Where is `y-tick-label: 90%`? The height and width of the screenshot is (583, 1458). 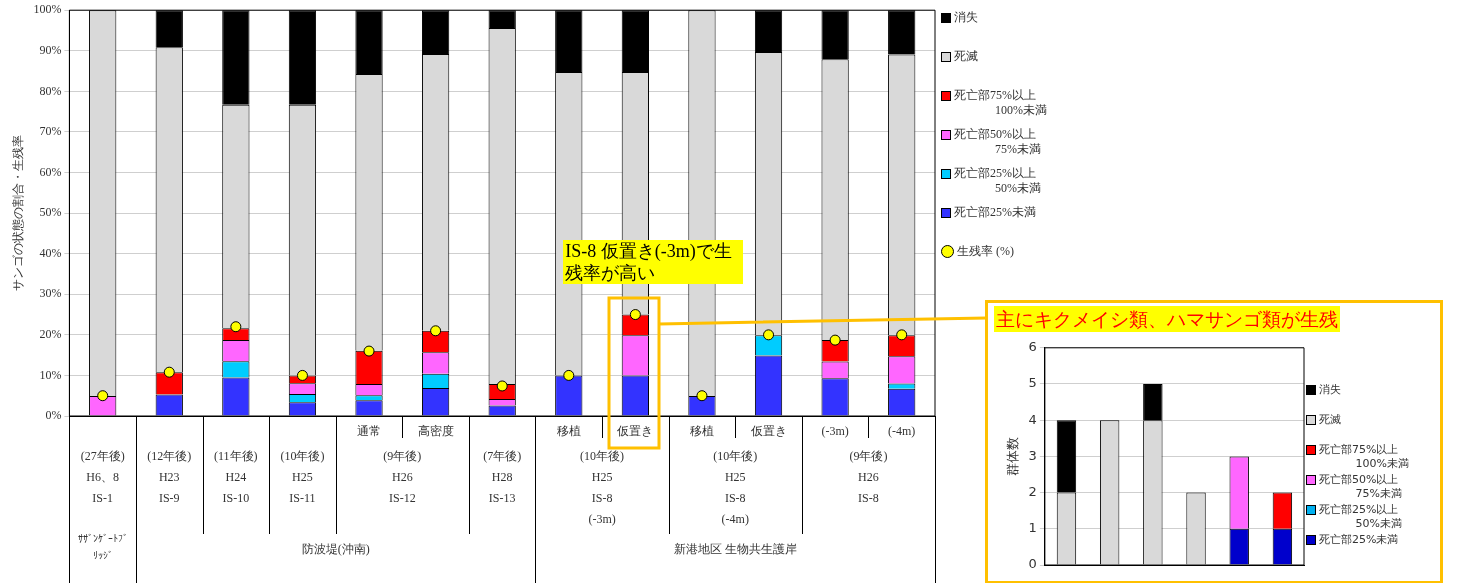 y-tick-label: 90% is located at coordinates (50, 49).